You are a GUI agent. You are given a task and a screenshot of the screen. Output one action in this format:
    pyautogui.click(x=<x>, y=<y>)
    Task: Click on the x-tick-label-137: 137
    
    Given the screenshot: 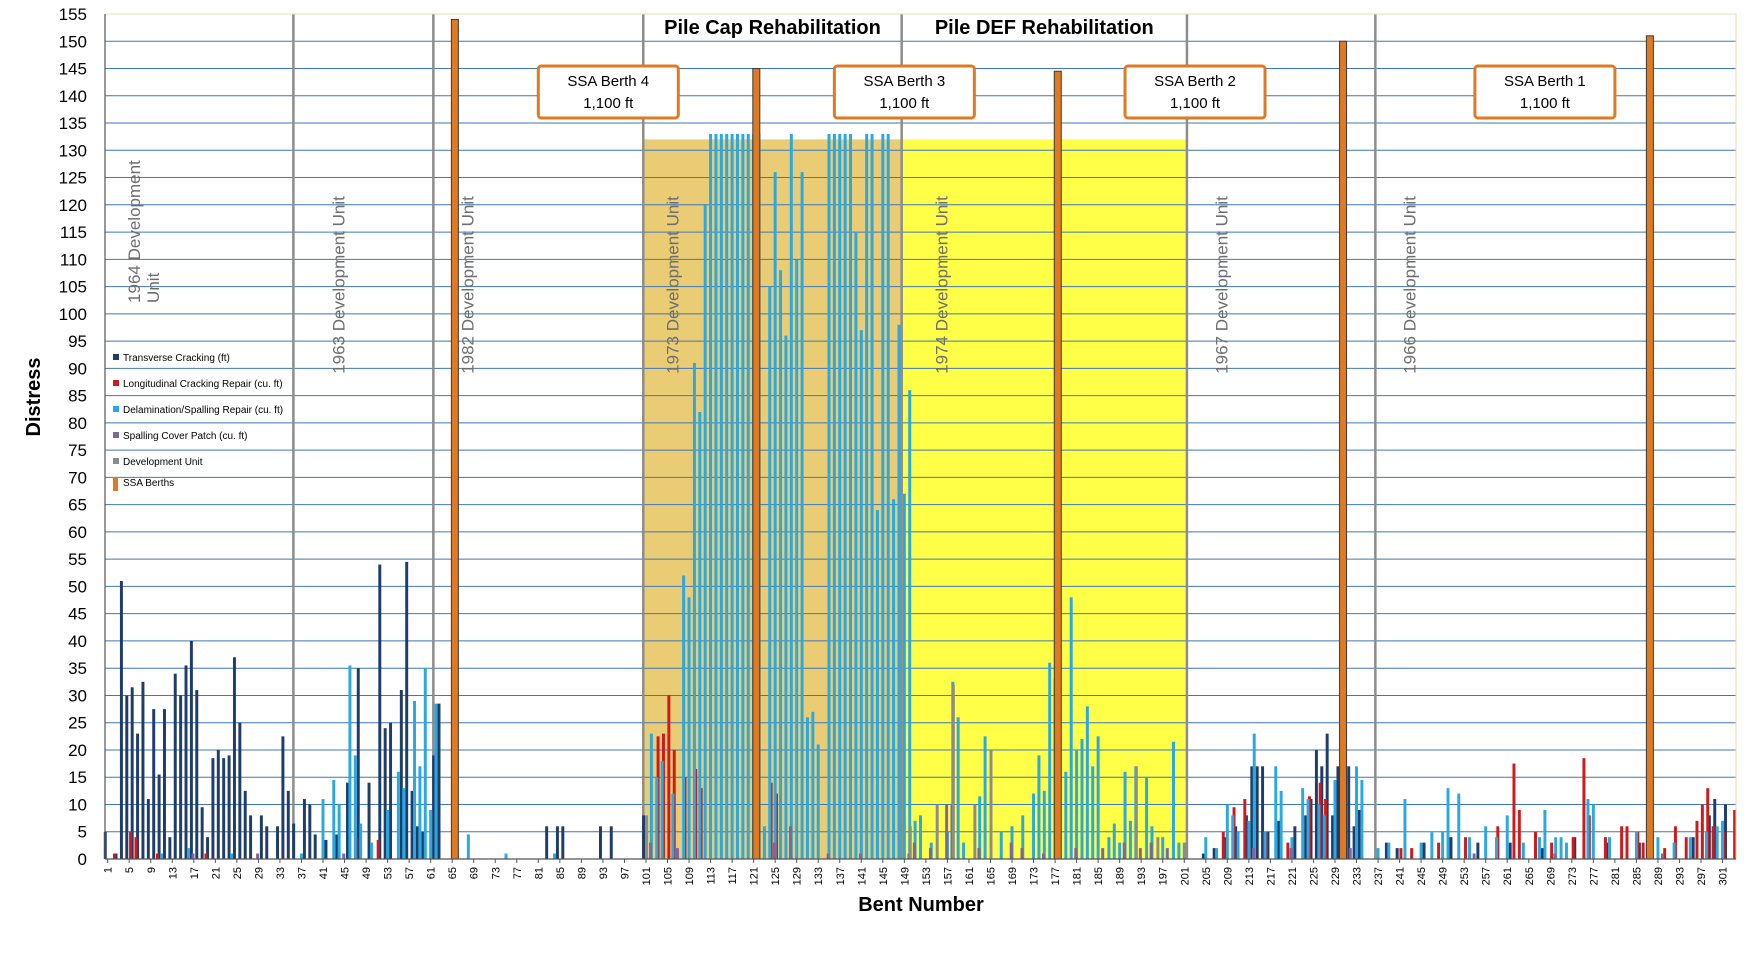 What is the action you would take?
    pyautogui.click(x=841, y=876)
    